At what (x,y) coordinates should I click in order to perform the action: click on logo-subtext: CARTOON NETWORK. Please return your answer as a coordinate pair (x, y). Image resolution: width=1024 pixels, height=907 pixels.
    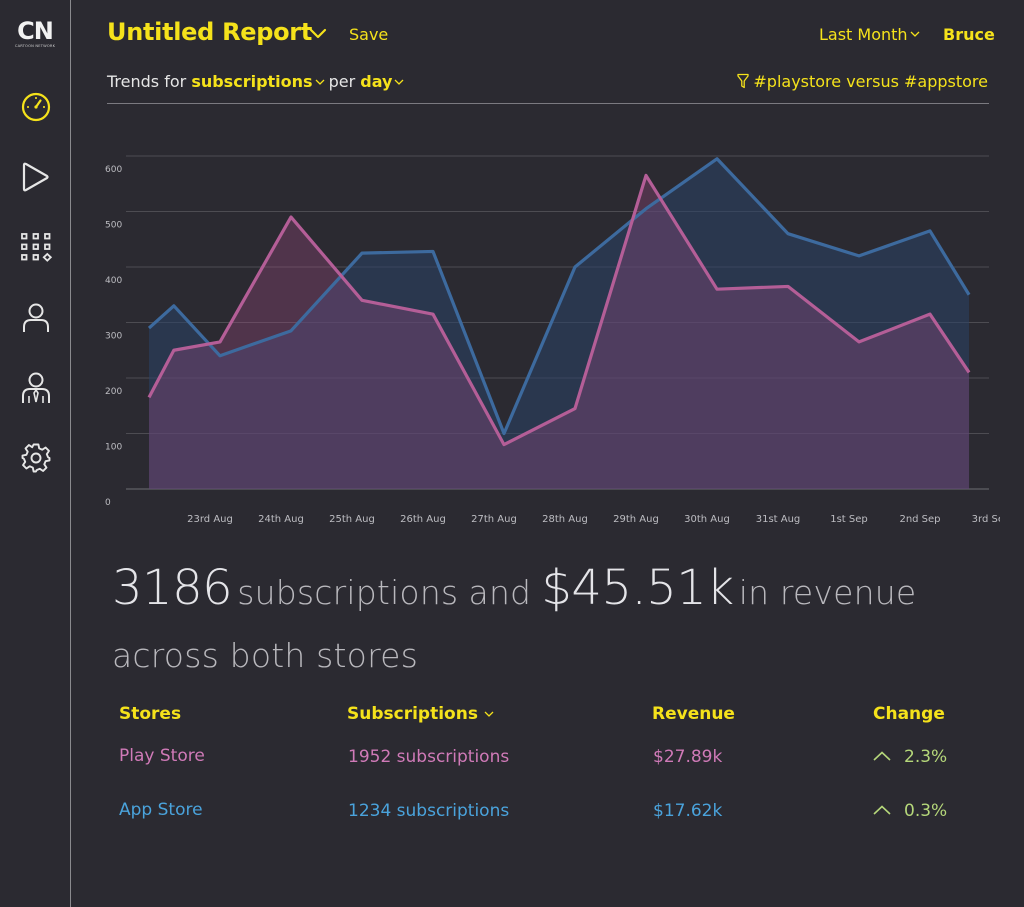
    Looking at the image, I should click on (35, 46).